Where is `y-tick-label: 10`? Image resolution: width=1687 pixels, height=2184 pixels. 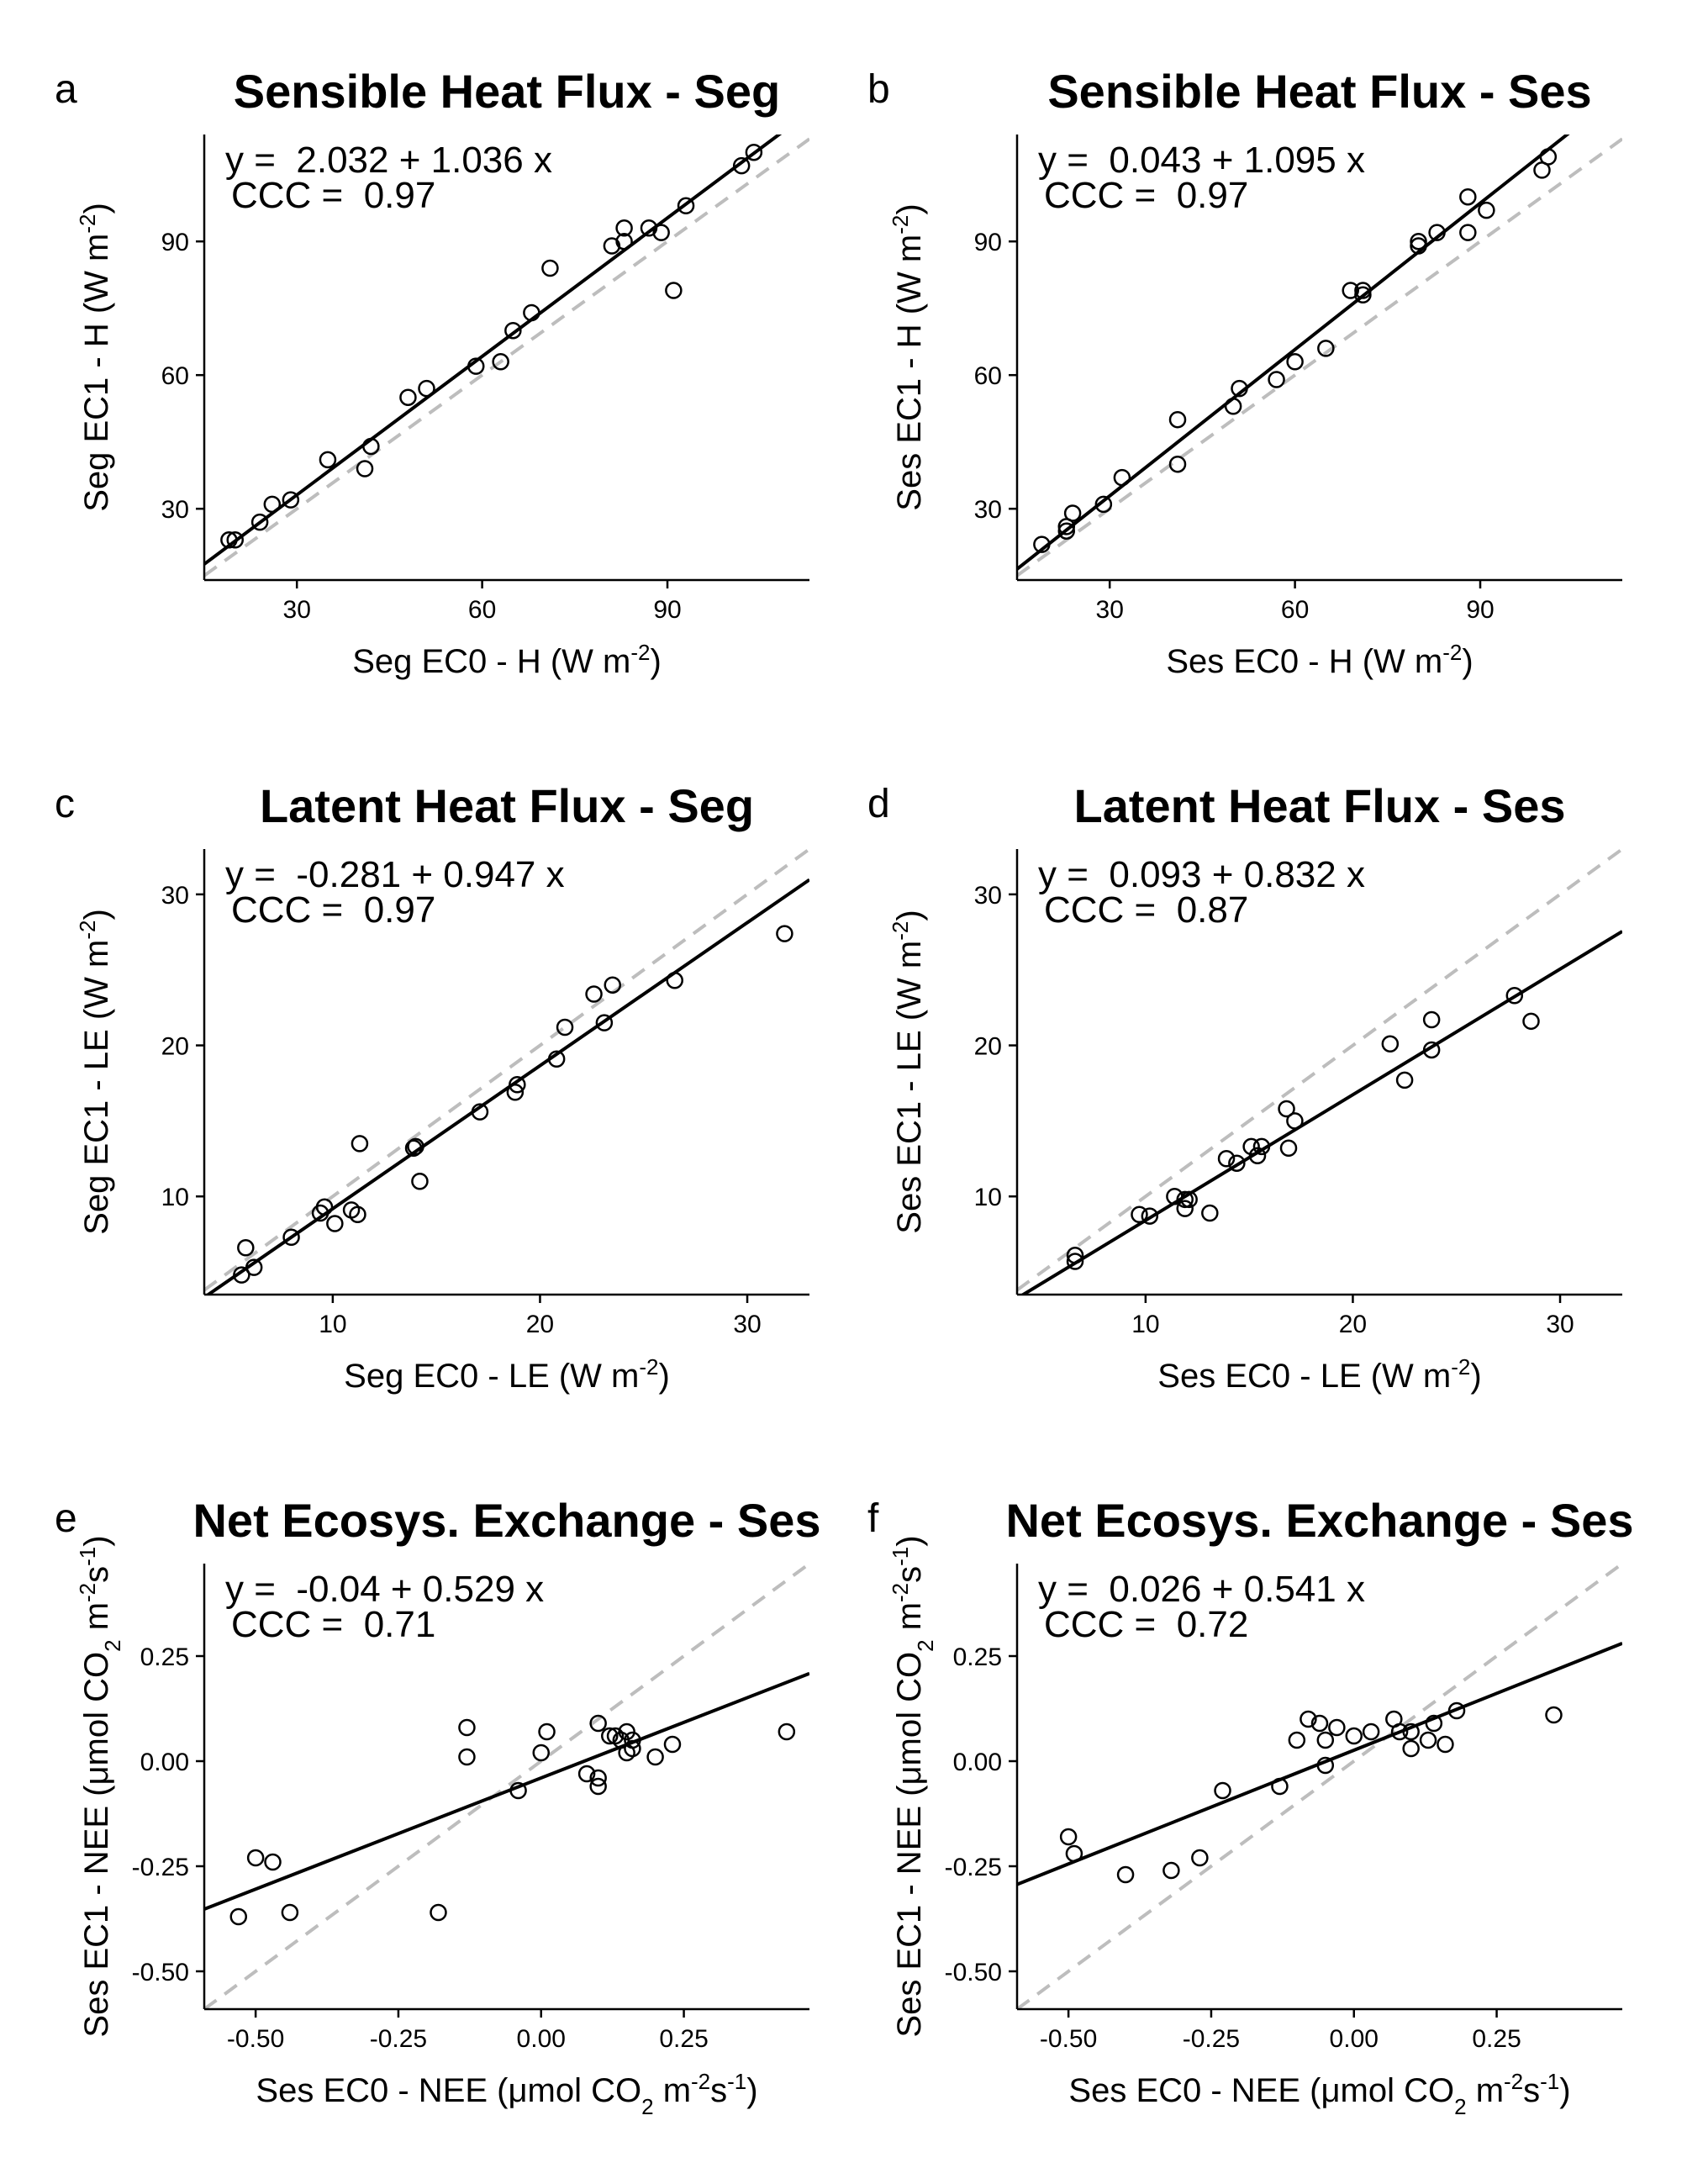 y-tick-label: 10 is located at coordinates (988, 1197).